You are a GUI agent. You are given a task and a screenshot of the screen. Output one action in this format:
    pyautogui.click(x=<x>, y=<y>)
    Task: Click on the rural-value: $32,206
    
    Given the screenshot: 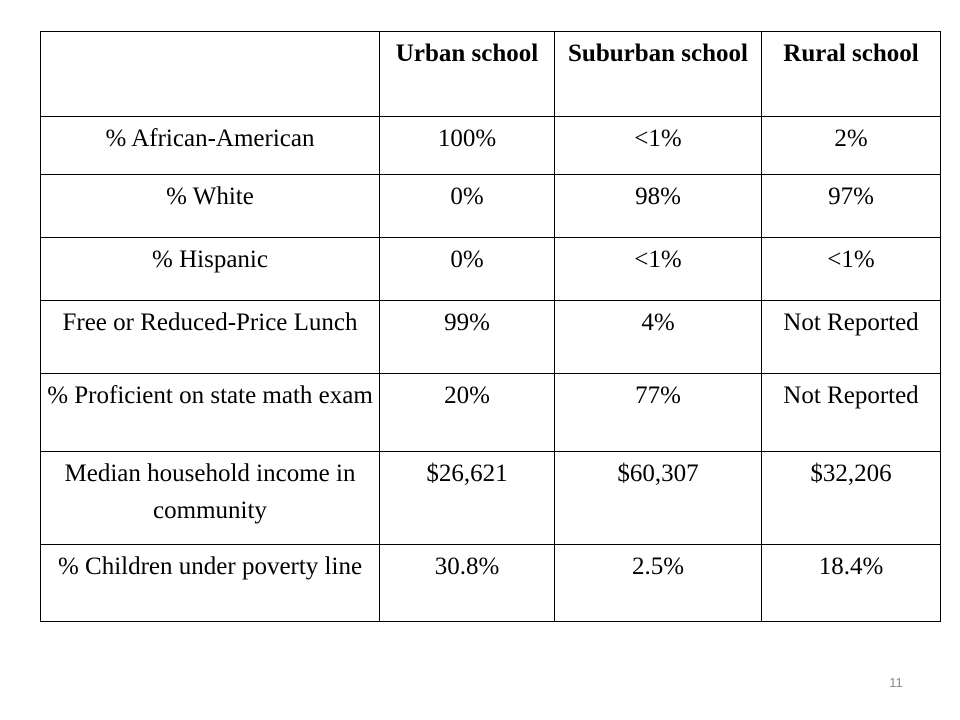 What is the action you would take?
    pyautogui.click(x=851, y=498)
    